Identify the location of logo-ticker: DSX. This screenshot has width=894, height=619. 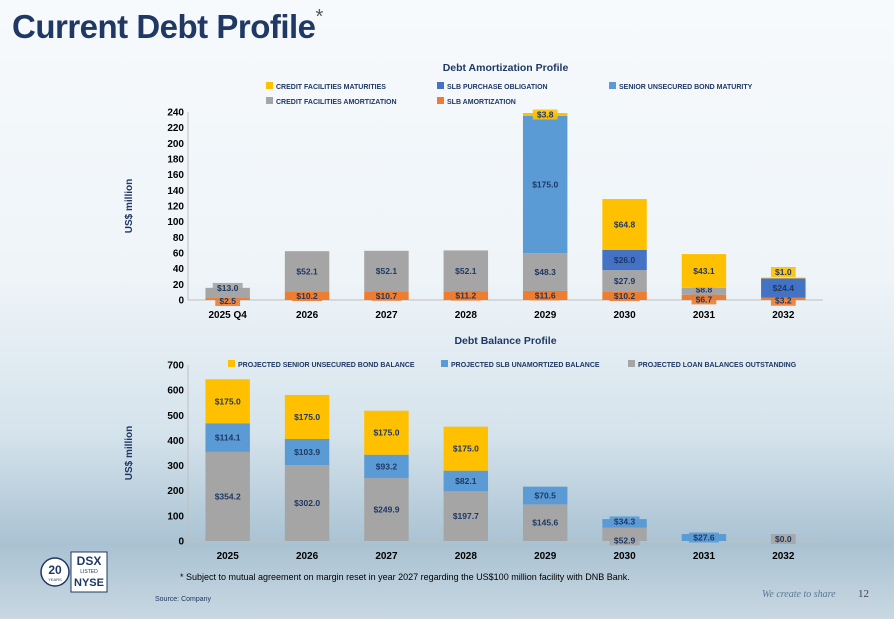
(89, 561).